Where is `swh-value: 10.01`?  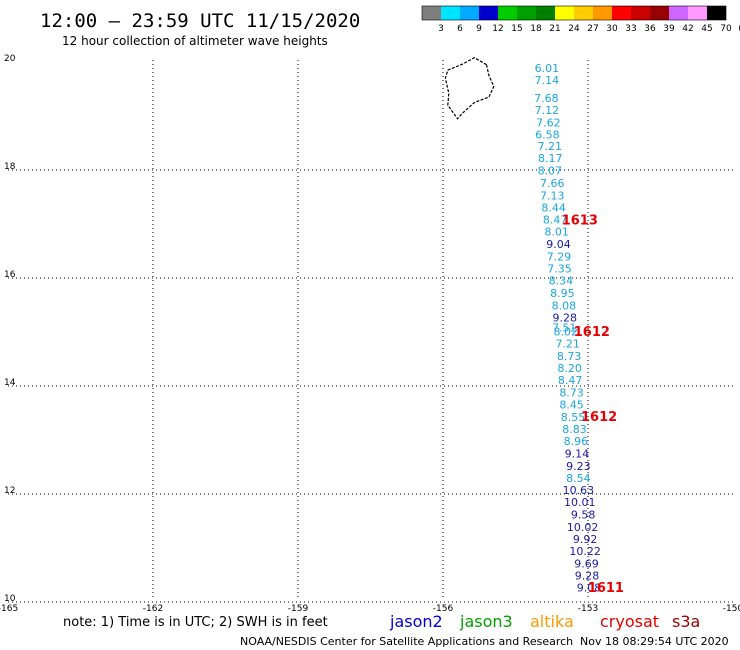 swh-value: 10.01 is located at coordinates (580, 502).